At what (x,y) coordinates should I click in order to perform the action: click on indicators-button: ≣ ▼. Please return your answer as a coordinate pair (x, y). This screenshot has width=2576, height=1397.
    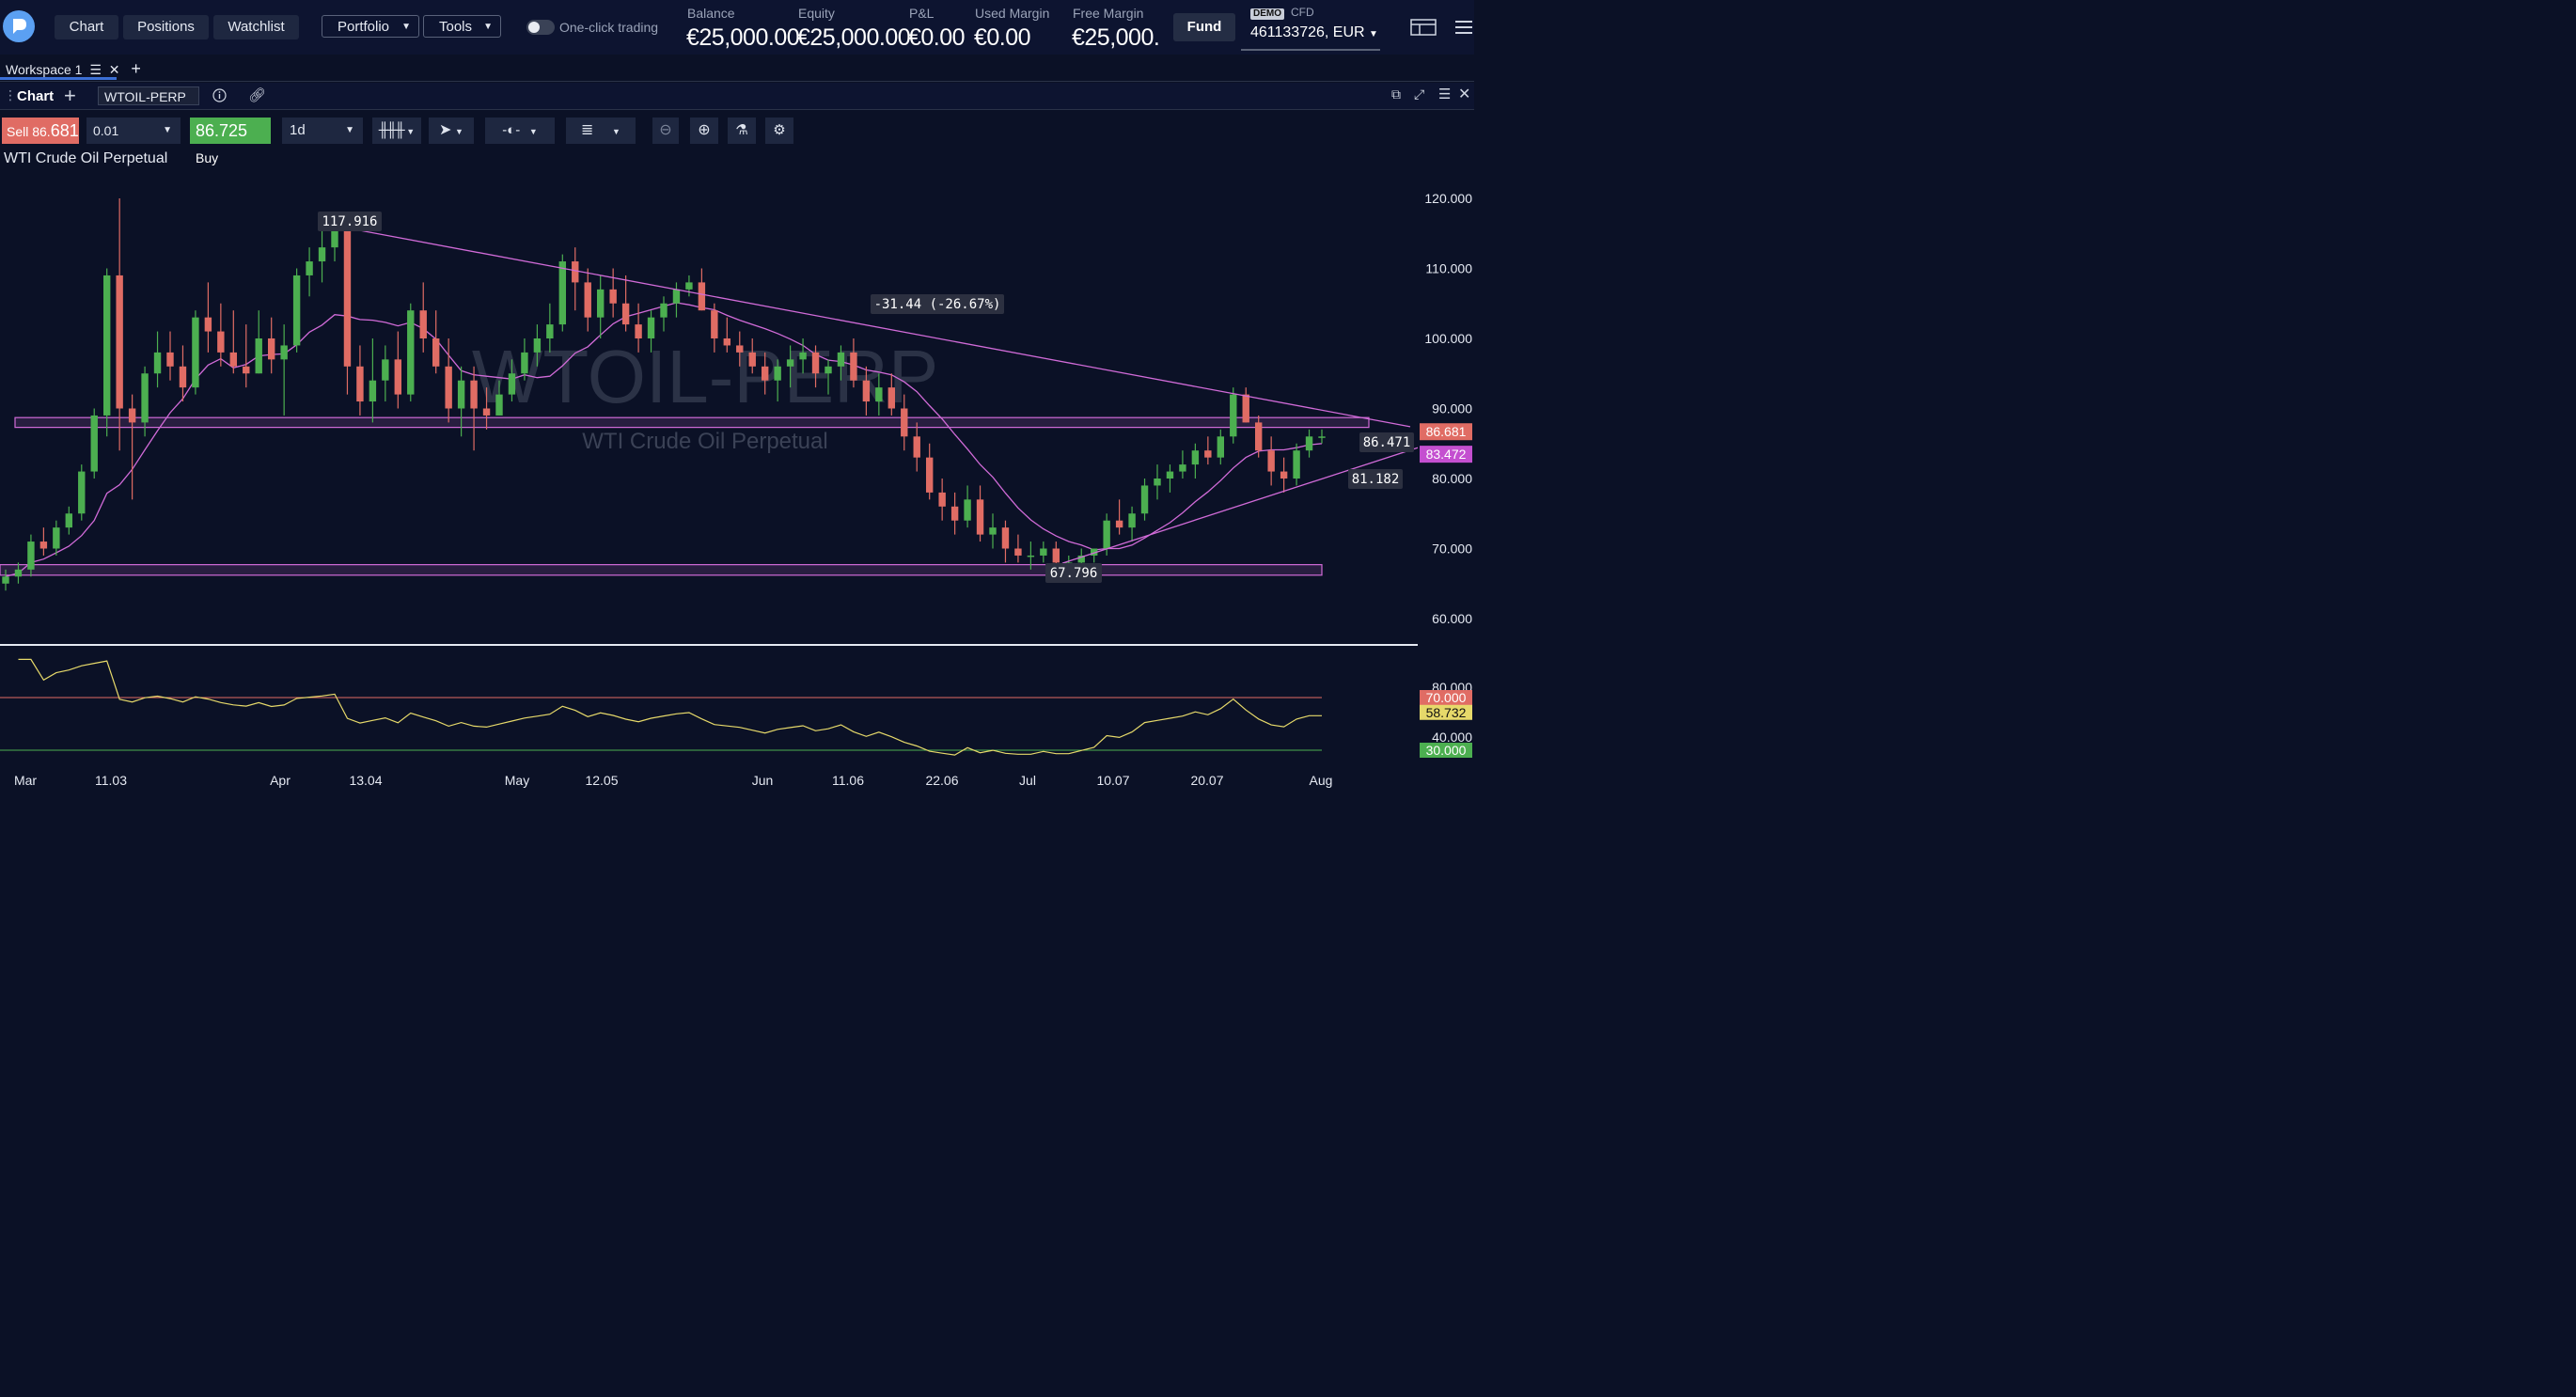
    Looking at the image, I should click on (601, 131).